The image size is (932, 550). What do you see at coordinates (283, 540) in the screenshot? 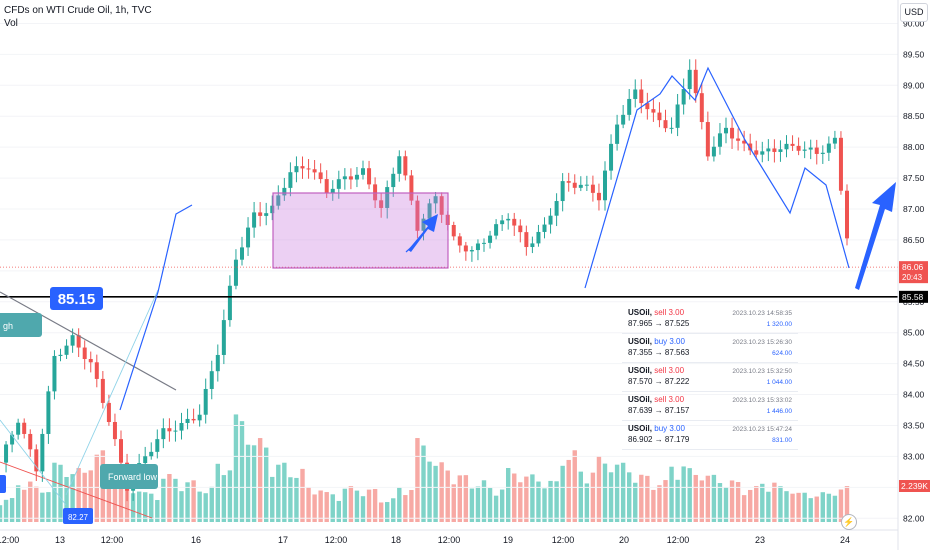
I see `time-tick: 17` at bounding box center [283, 540].